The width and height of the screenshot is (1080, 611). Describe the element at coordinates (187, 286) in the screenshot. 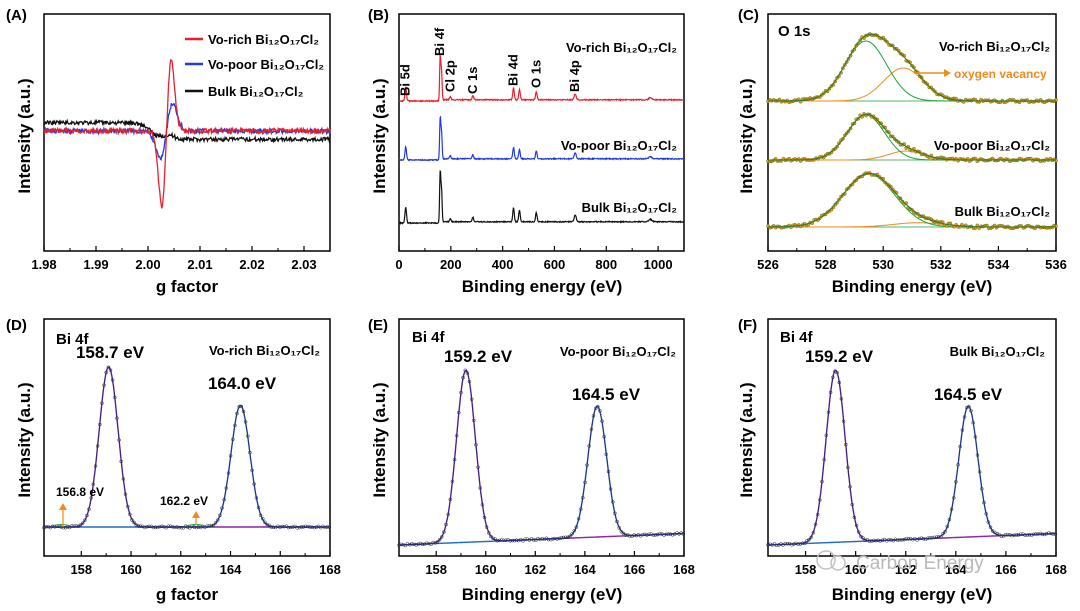

I see `x-axis-label-a: g factor` at that location.